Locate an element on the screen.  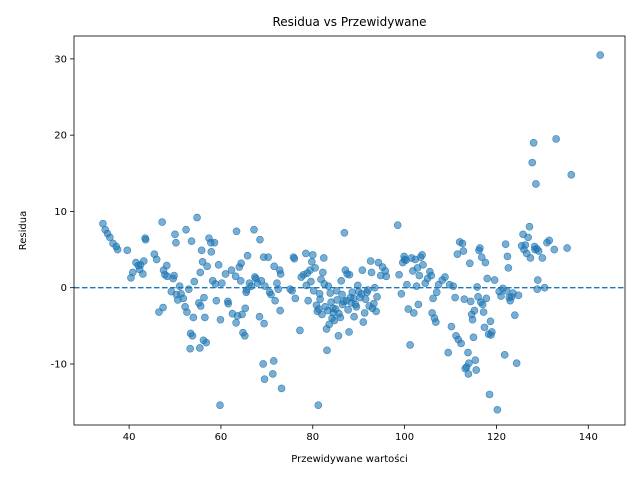
y-tick-label: 0 is located at coordinates (64, 288).